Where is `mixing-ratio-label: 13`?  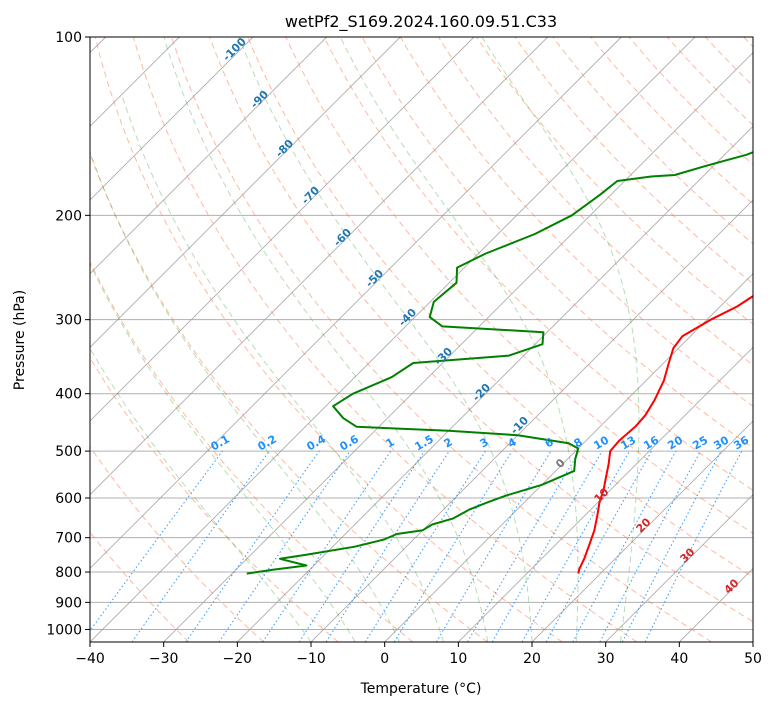 mixing-ratio-label: 13 is located at coordinates (628, 443).